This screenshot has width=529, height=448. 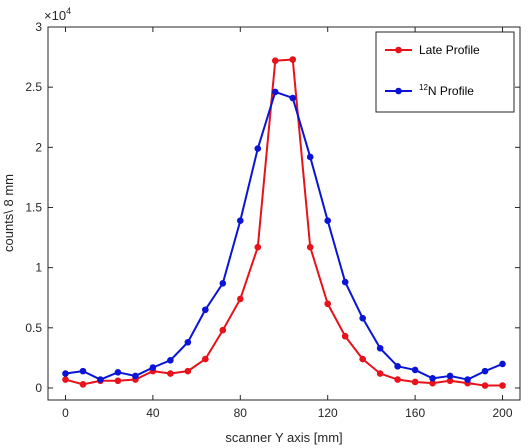 I want to click on x-axis-label: scanner Y axis [mm], so click(x=283, y=437).